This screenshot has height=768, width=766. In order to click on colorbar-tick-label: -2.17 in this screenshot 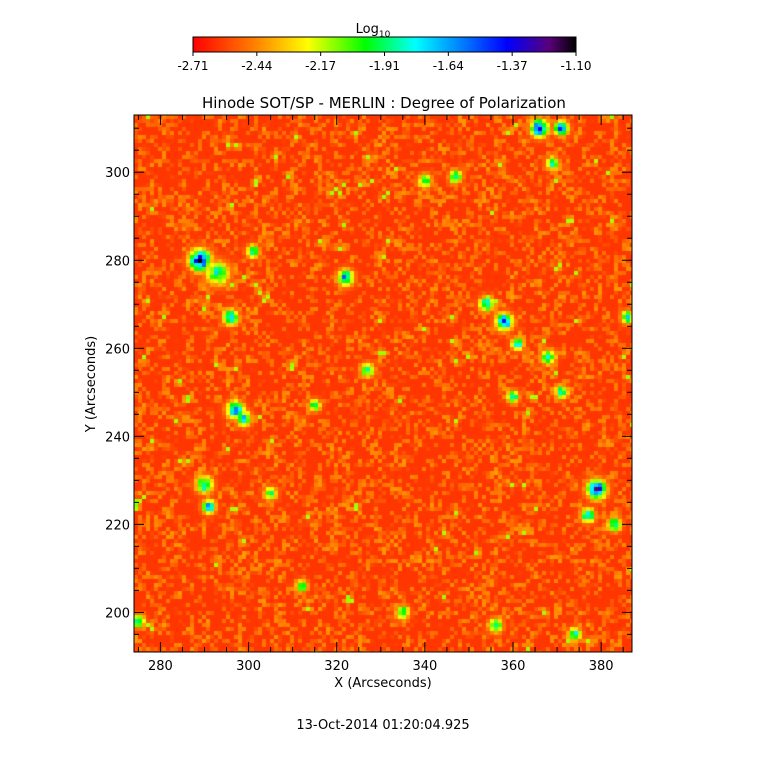, I will do `click(320, 66)`.